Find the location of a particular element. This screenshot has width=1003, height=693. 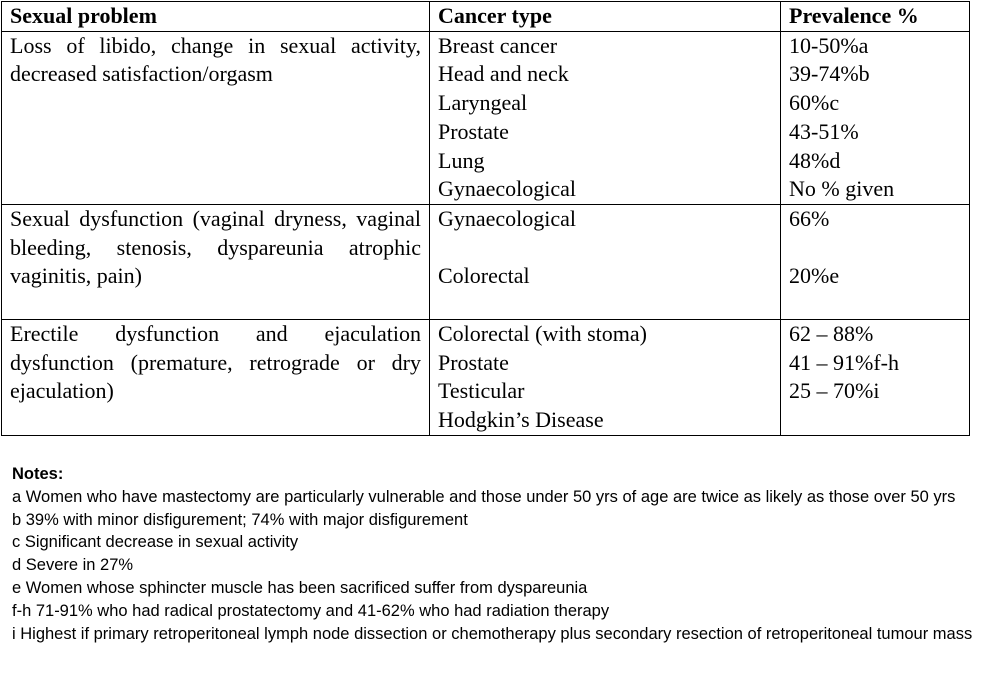

prevalence-value: 41 – 91%f-h is located at coordinates (844, 362).